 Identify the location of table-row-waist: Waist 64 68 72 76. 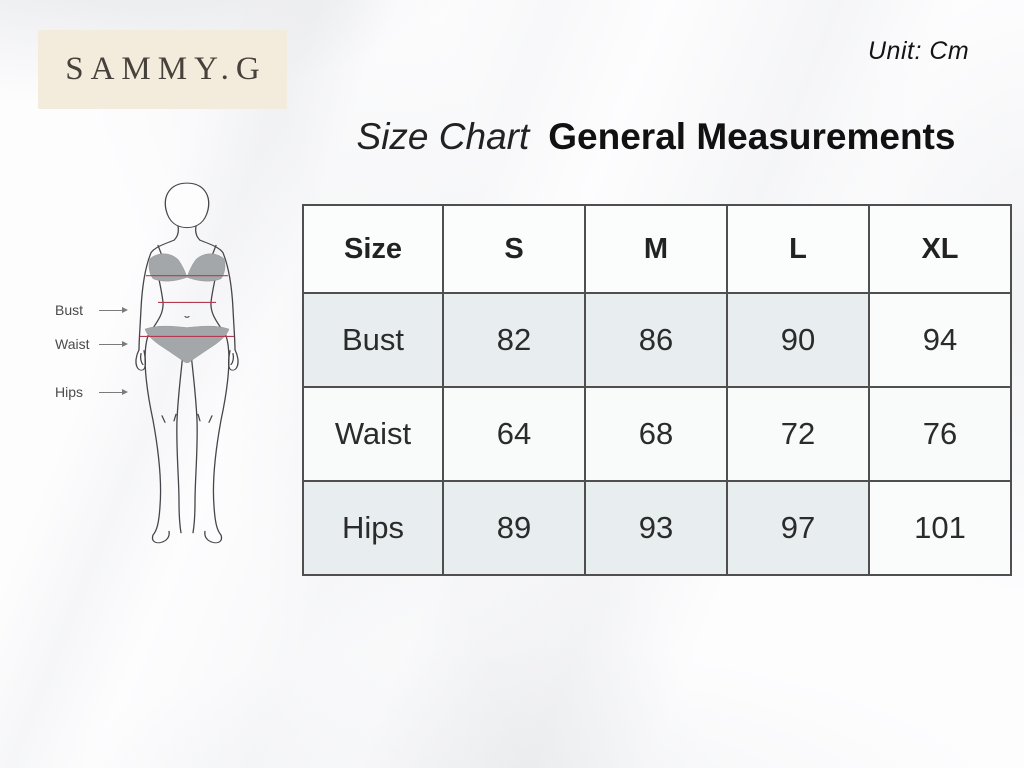
(657, 434).